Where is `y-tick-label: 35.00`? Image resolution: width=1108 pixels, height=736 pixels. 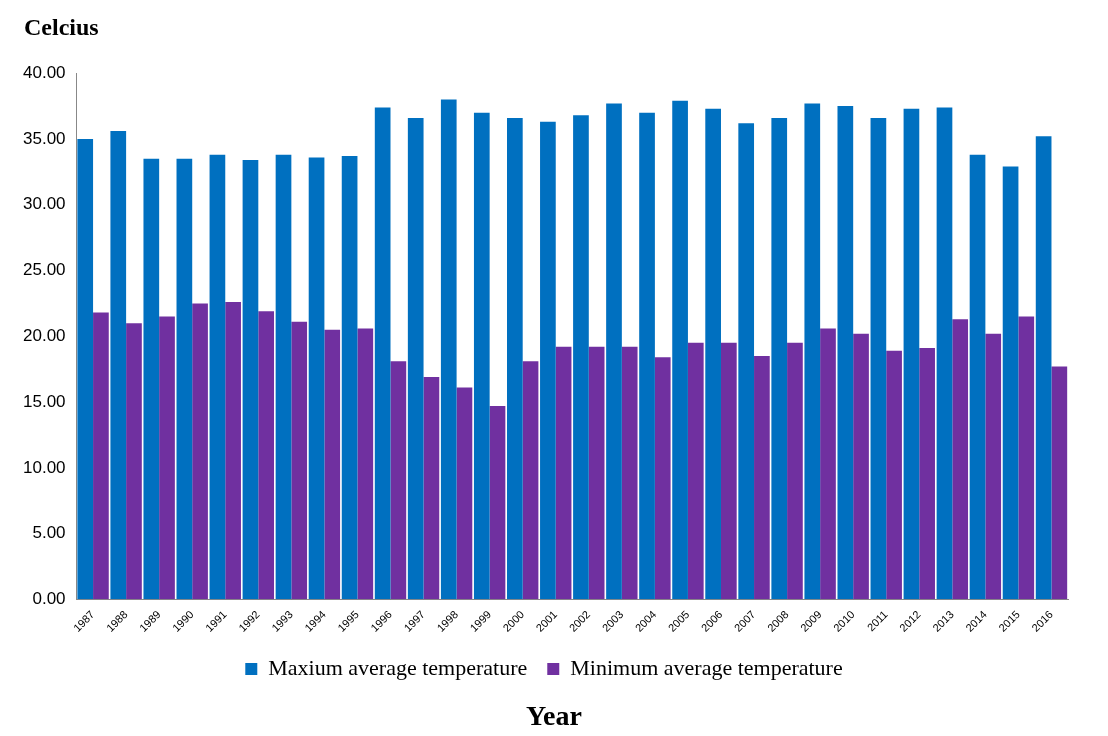
y-tick-label: 35.00 is located at coordinates (44, 138).